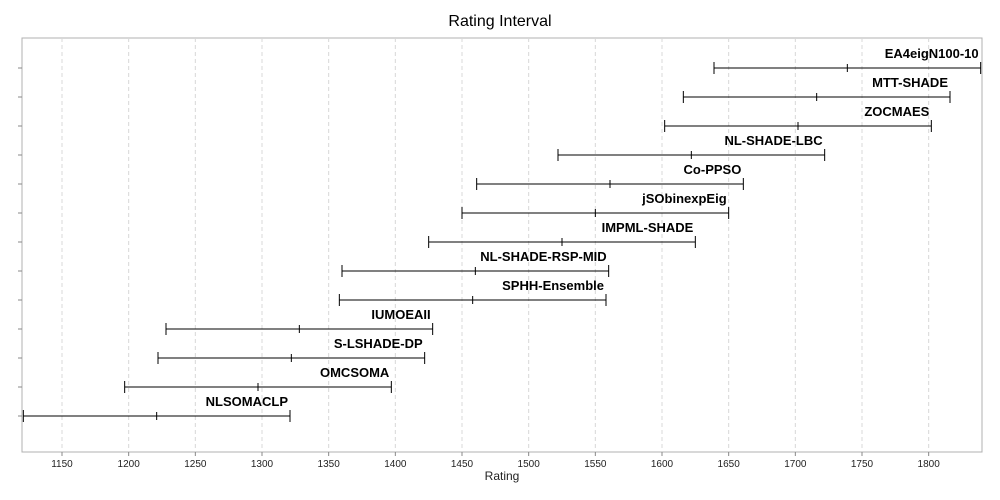 The width and height of the screenshot is (1000, 500). I want to click on interval-label: MTT-SHADE, so click(910, 82).